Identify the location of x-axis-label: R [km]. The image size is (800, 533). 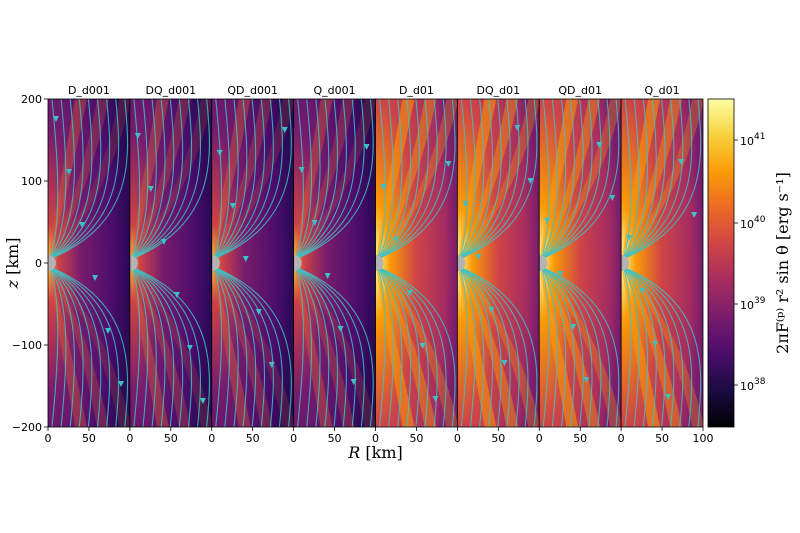
(374, 452).